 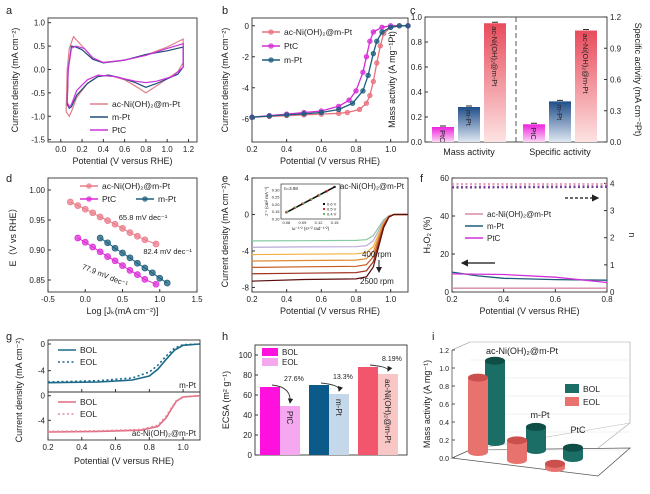 What do you see at coordinates (329, 71) in the screenshot?
I see `lsv-curve` at bounding box center [329, 71].